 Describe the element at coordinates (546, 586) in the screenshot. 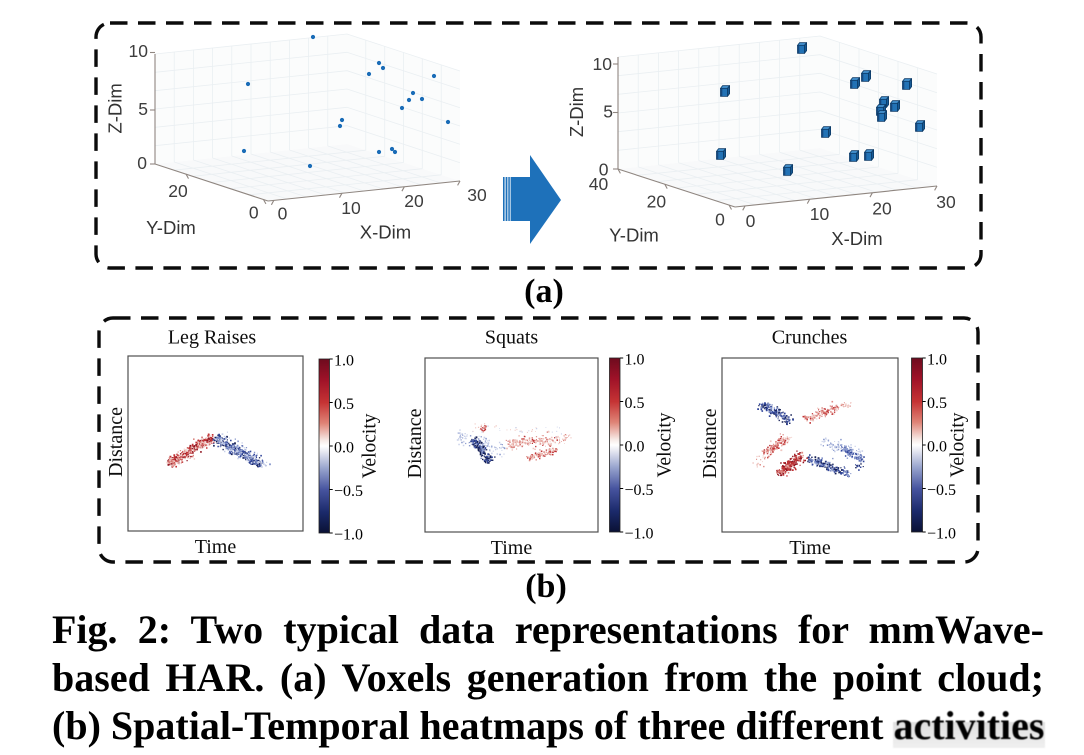

I see `svg-text: (b)` at that location.